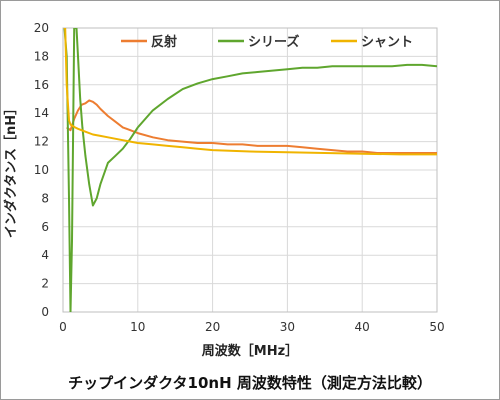  I want to click on y-tick-label: 8, so click(45, 198).